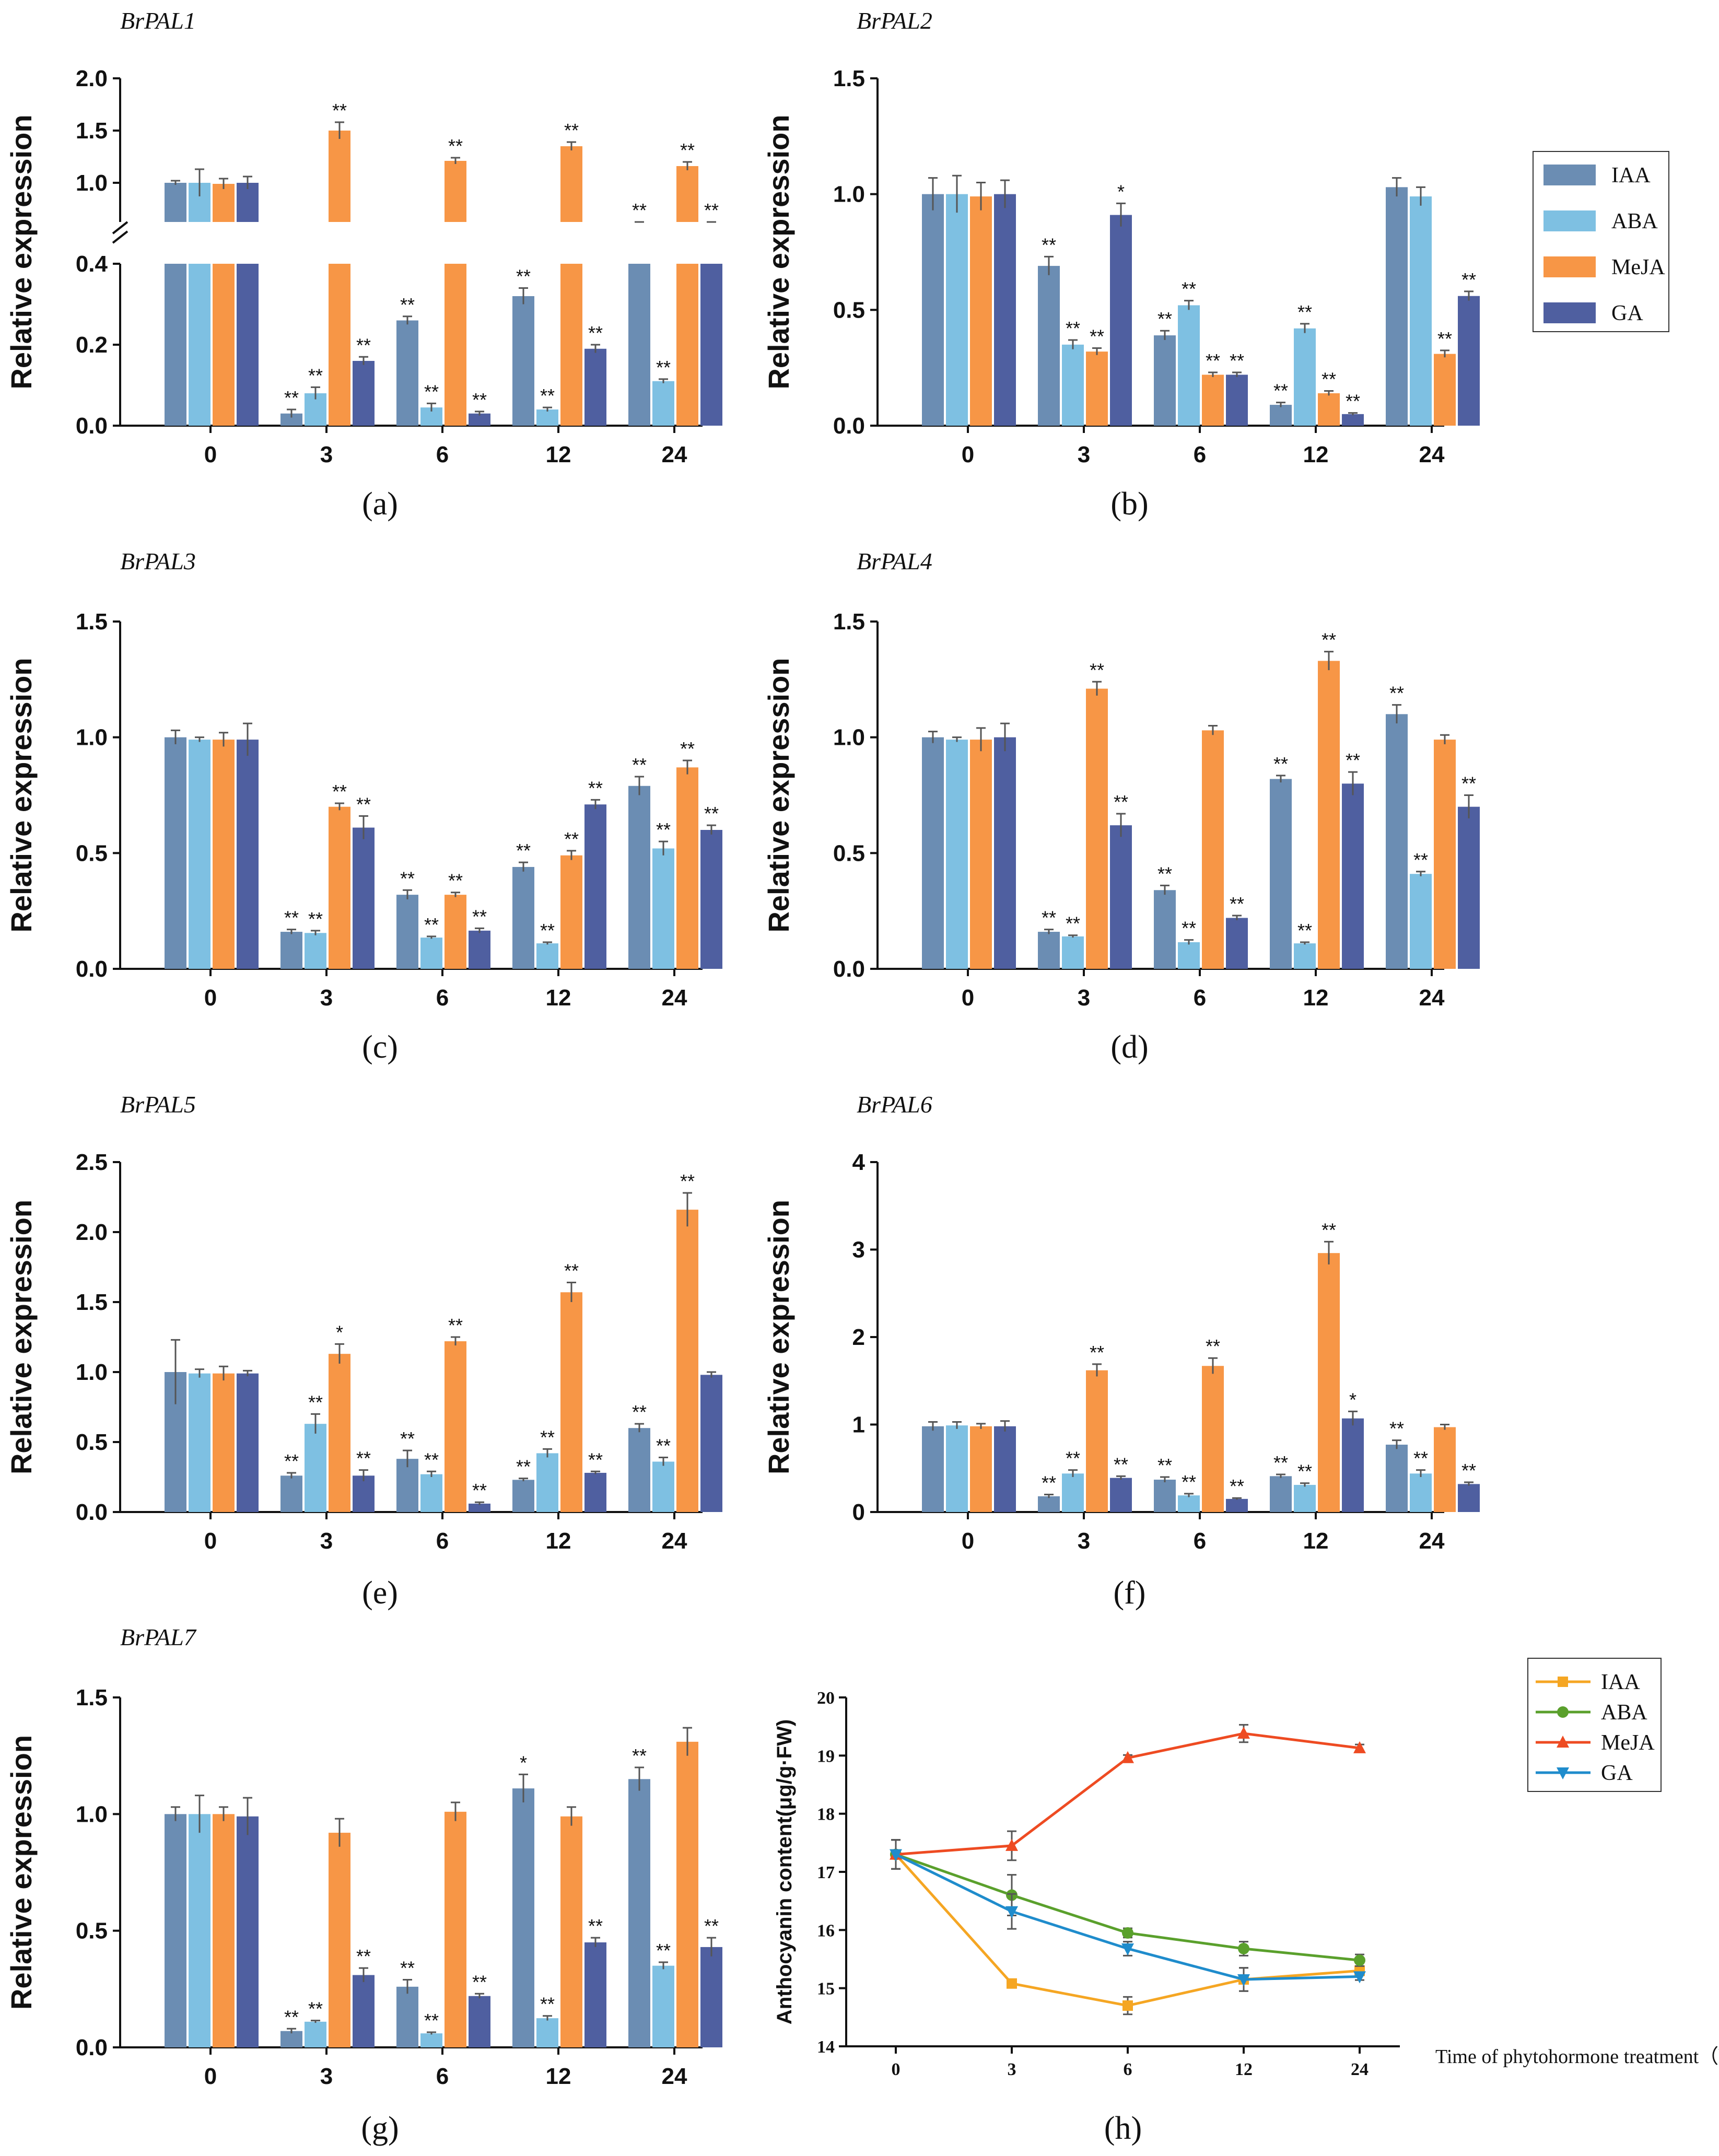 The image size is (1719, 2156). What do you see at coordinates (778, 795) in the screenshot?
I see `panel-d-ylabel: Relative expression` at bounding box center [778, 795].